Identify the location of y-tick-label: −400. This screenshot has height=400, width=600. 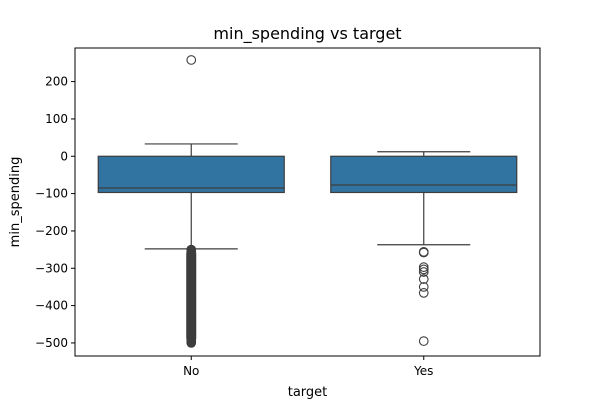
(51, 306).